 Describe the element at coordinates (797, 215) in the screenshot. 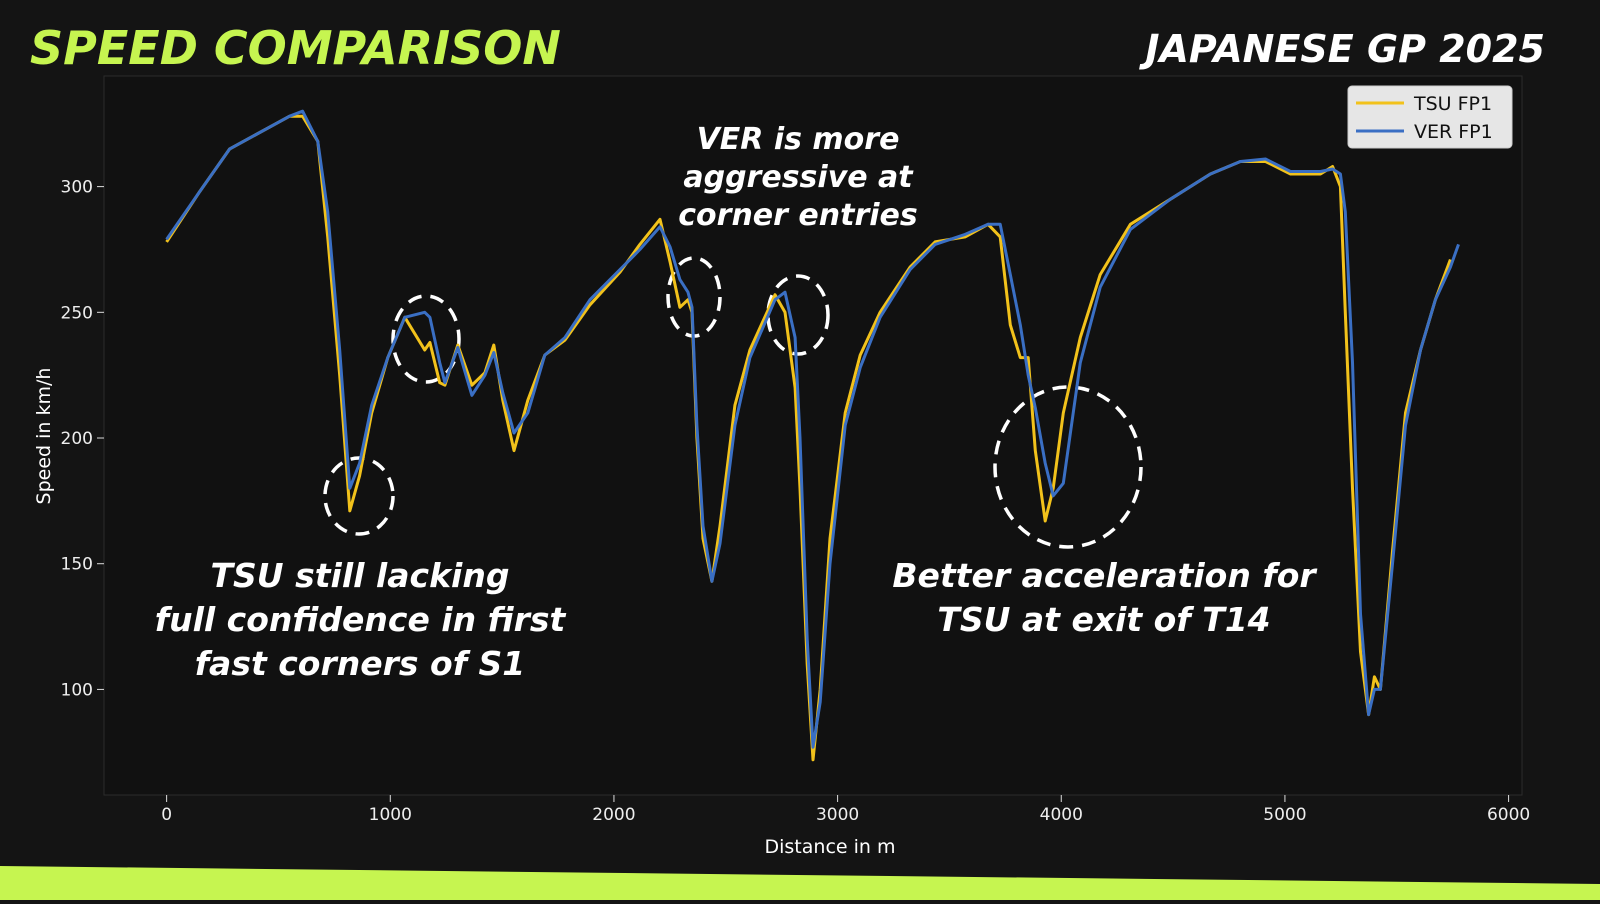

I see `annotation: corner entries` at that location.